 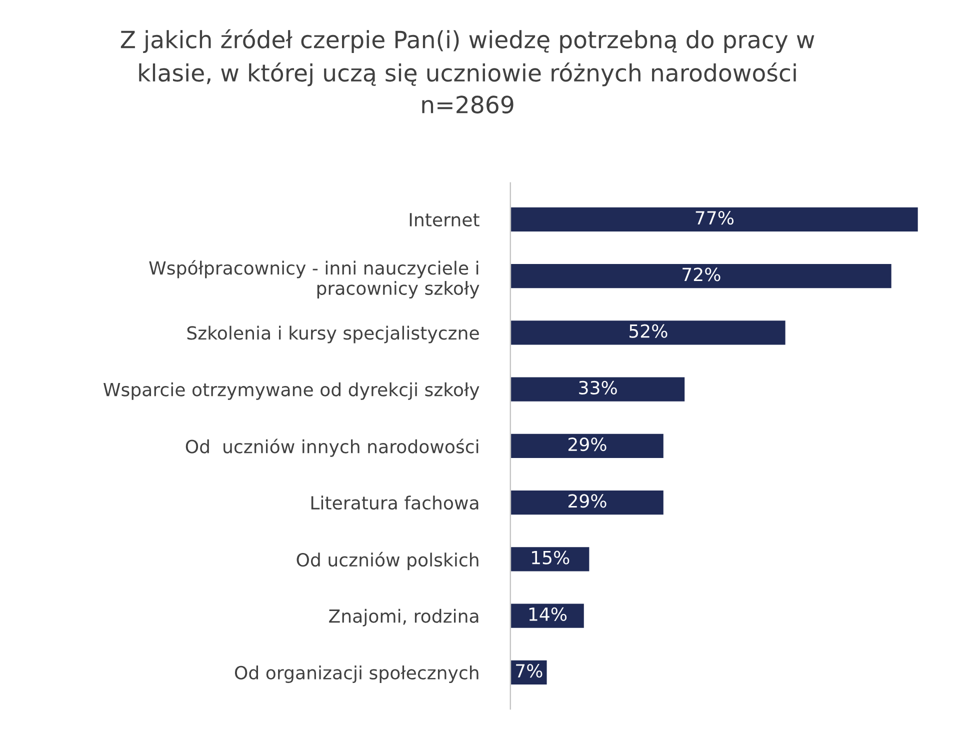 I want to click on y-tick-label: Szkolenia i kursy specjalistyczne, so click(x=333, y=335).